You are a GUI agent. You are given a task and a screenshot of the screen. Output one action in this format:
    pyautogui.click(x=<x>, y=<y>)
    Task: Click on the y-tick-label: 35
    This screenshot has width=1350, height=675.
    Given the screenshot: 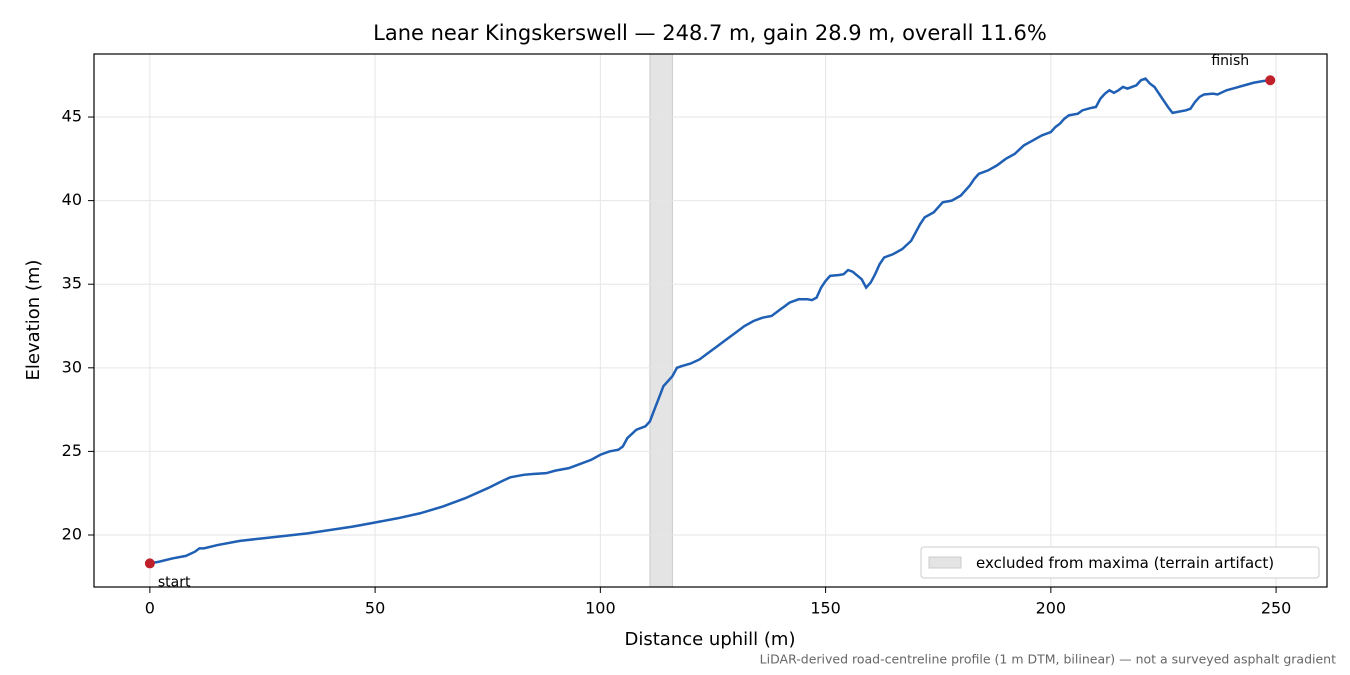 What is the action you would take?
    pyautogui.click(x=72, y=283)
    